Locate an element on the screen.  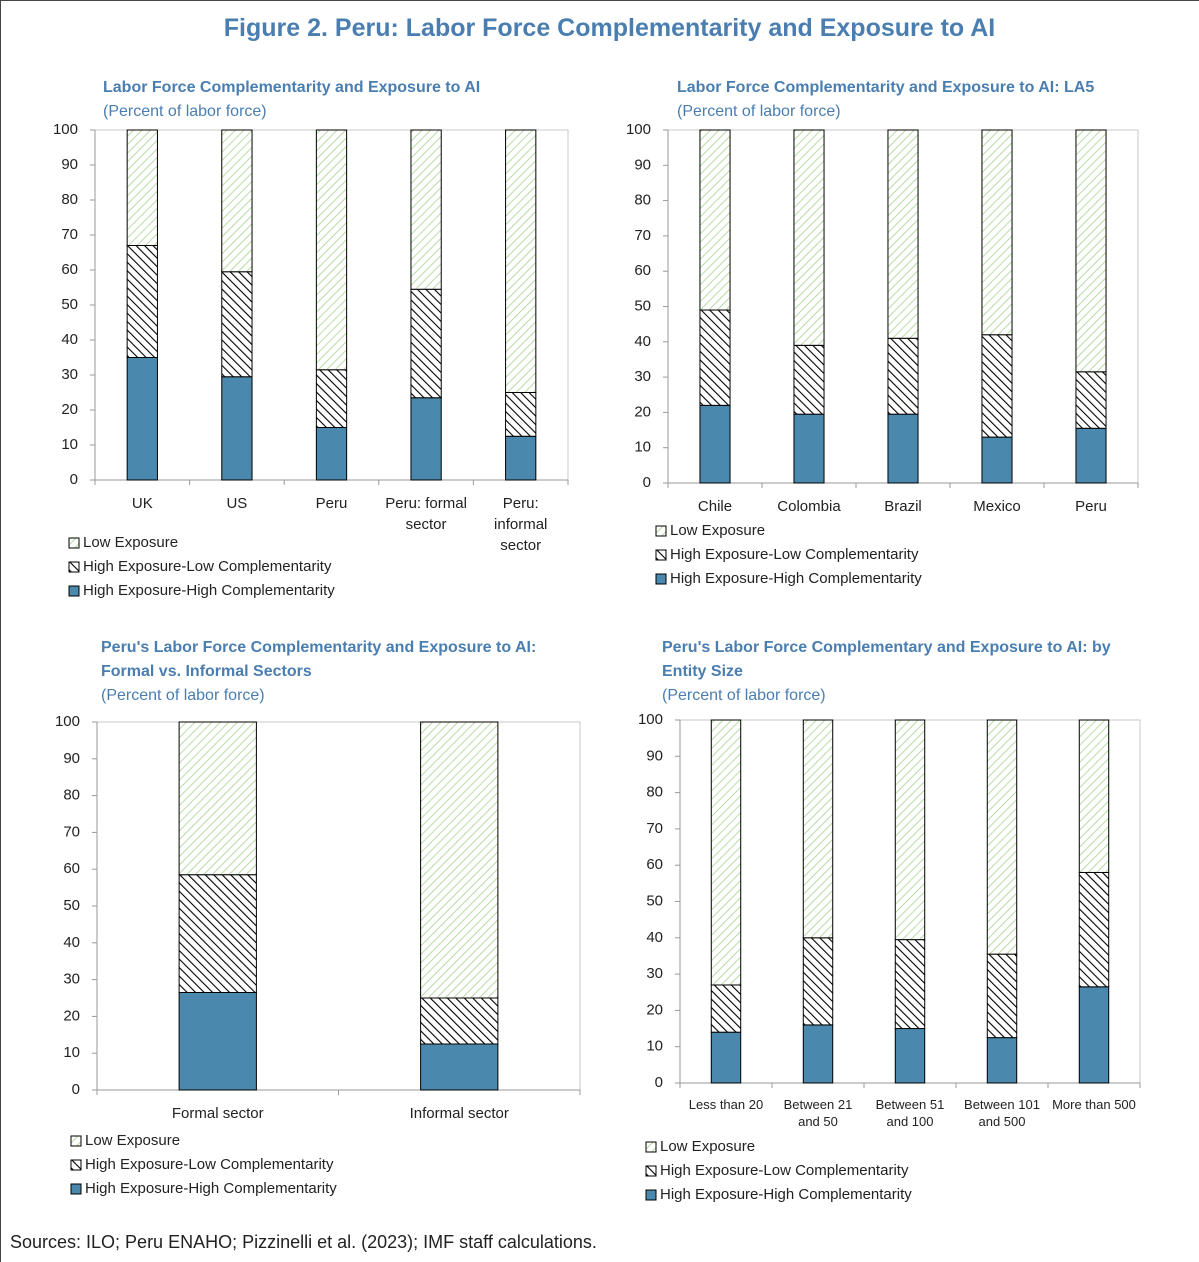
x-tick-label: Informal sector is located at coordinates (459, 1113).